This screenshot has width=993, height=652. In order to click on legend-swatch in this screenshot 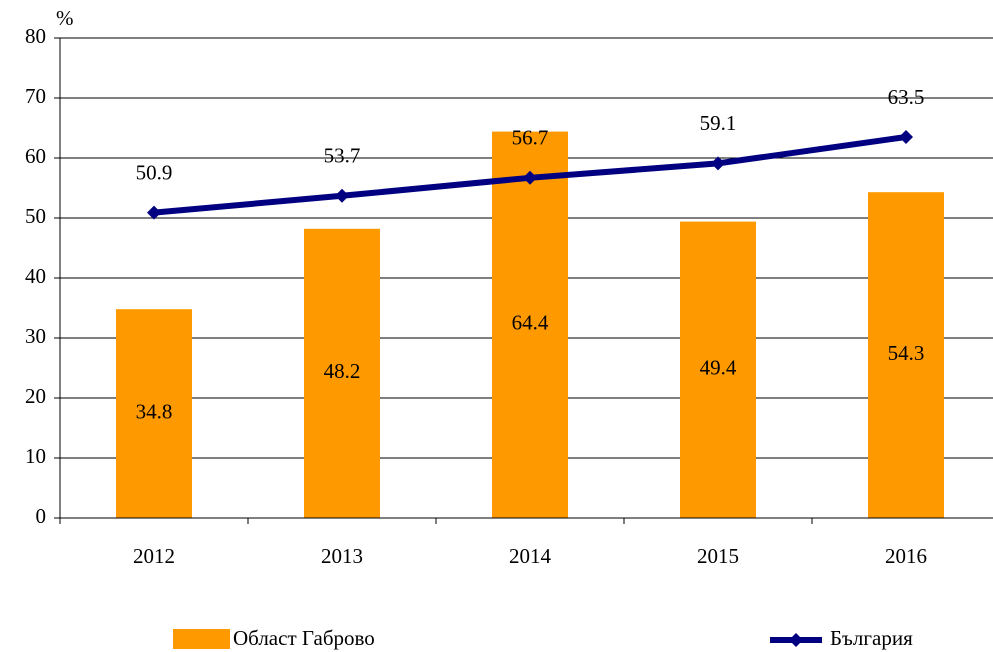, I will do `click(201, 639)`.